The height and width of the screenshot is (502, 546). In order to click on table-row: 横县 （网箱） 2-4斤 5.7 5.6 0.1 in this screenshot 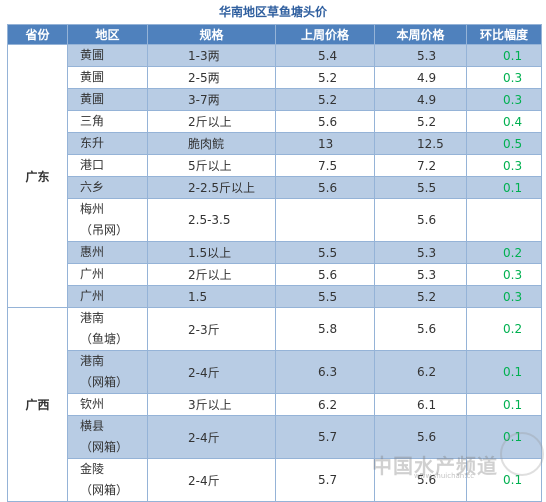, I will do `click(275, 437)`.